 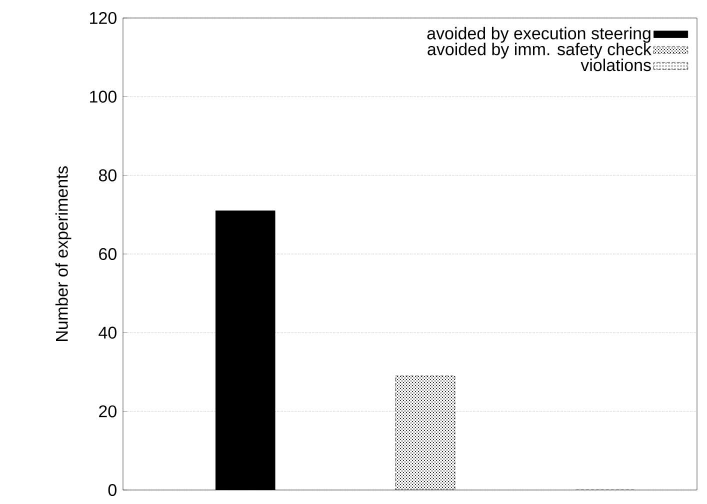 What do you see at coordinates (107, 332) in the screenshot?
I see `y-tick-label: 40` at bounding box center [107, 332].